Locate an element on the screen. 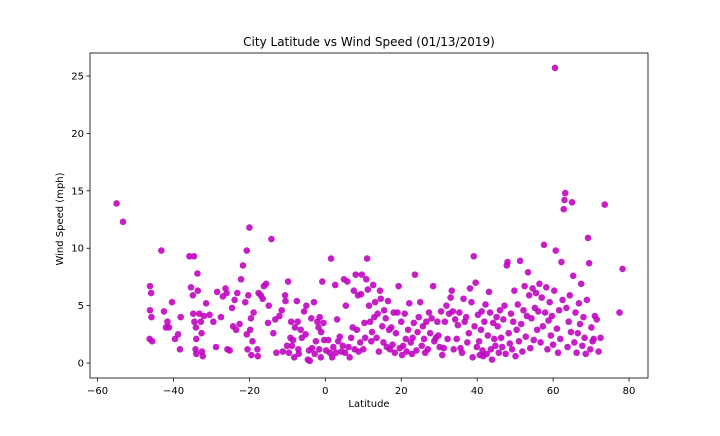  x-tick-label: 20 is located at coordinates (401, 391).